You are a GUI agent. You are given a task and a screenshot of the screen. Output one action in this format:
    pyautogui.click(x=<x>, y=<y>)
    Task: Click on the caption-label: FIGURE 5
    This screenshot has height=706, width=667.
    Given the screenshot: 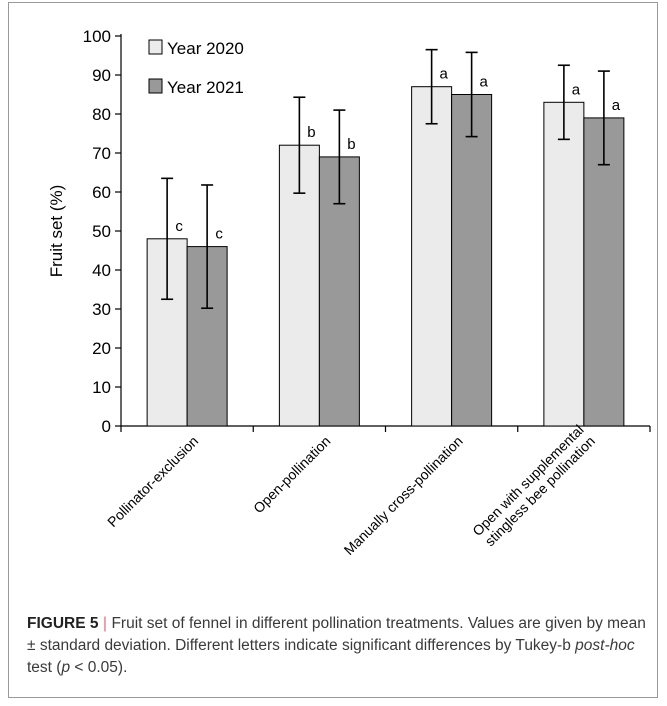 What is the action you would take?
    pyautogui.click(x=63, y=623)
    